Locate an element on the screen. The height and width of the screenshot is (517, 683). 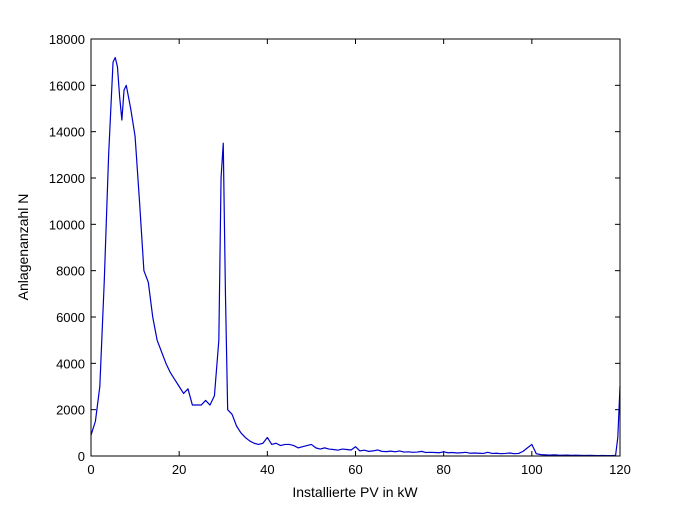
y-tick-label-0: 0 is located at coordinates (81, 456).